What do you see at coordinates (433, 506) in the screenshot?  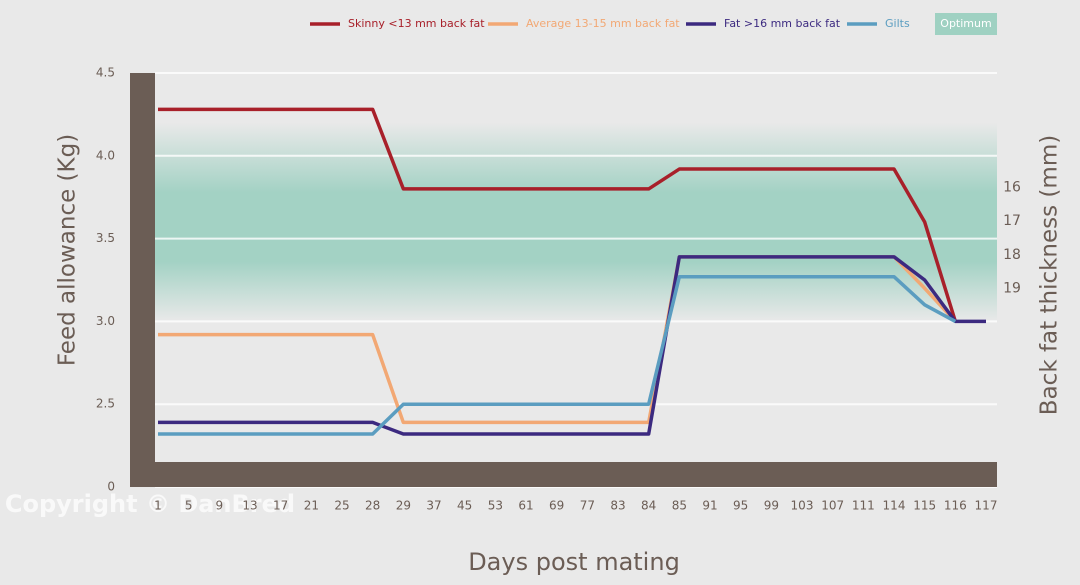 I see `x-tick-label: 37` at bounding box center [433, 506].